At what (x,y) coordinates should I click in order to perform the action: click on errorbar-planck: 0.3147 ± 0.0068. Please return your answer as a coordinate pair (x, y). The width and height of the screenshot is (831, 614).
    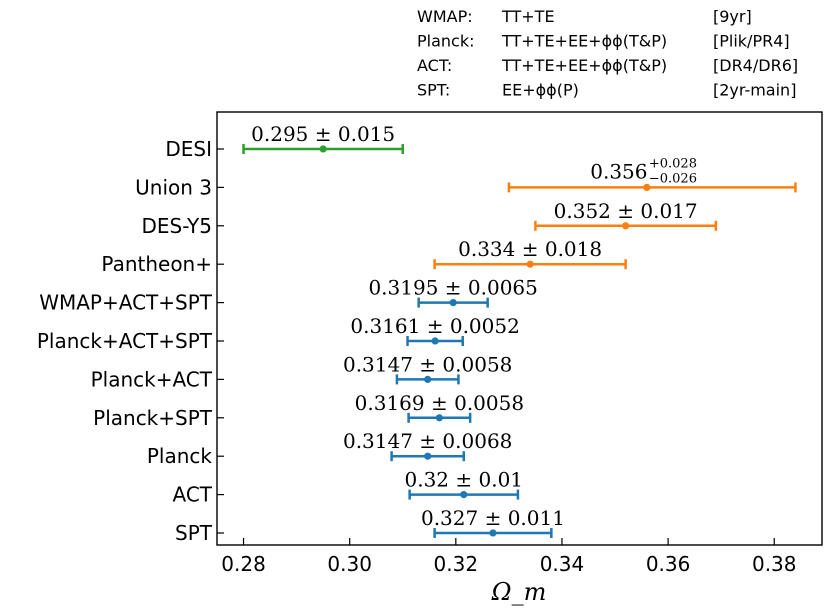
    Looking at the image, I should click on (427, 445).